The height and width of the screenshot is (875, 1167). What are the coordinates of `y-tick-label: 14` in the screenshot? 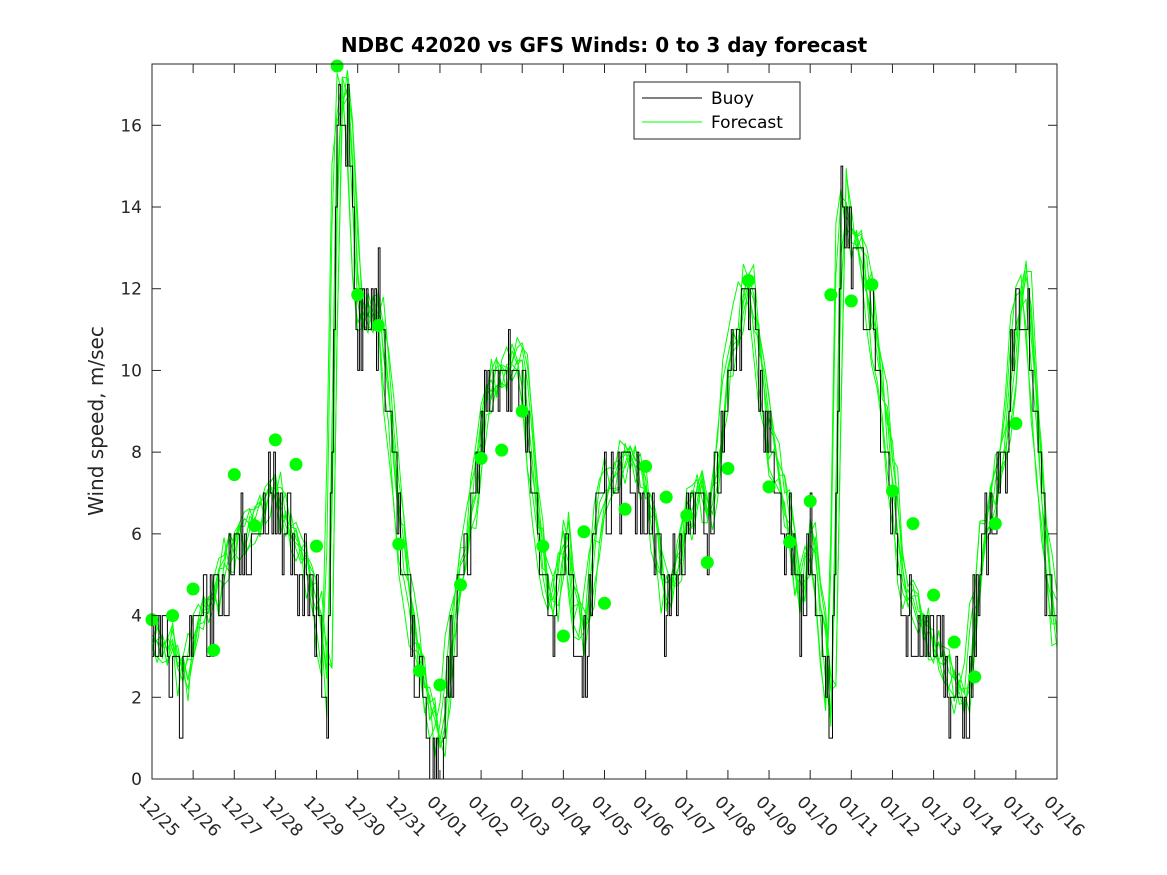 It's located at (131, 208).